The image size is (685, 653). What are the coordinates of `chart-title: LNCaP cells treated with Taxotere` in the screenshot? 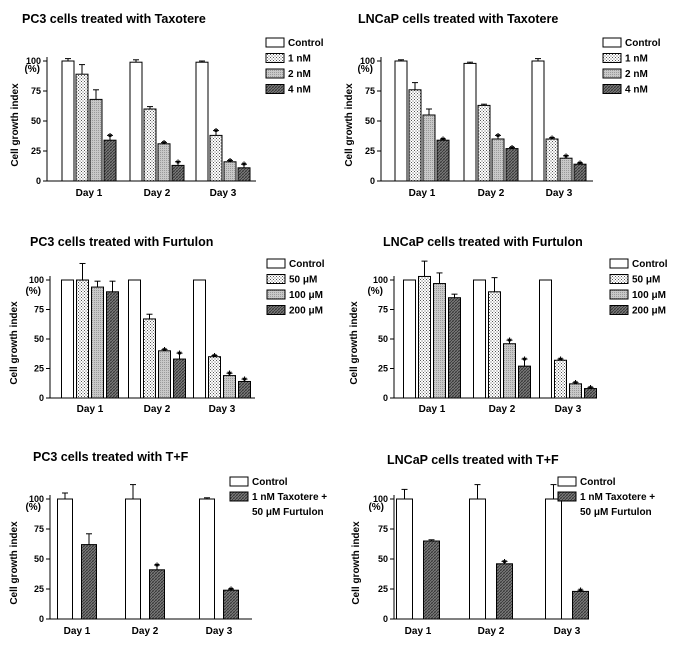 It's located at (458, 19).